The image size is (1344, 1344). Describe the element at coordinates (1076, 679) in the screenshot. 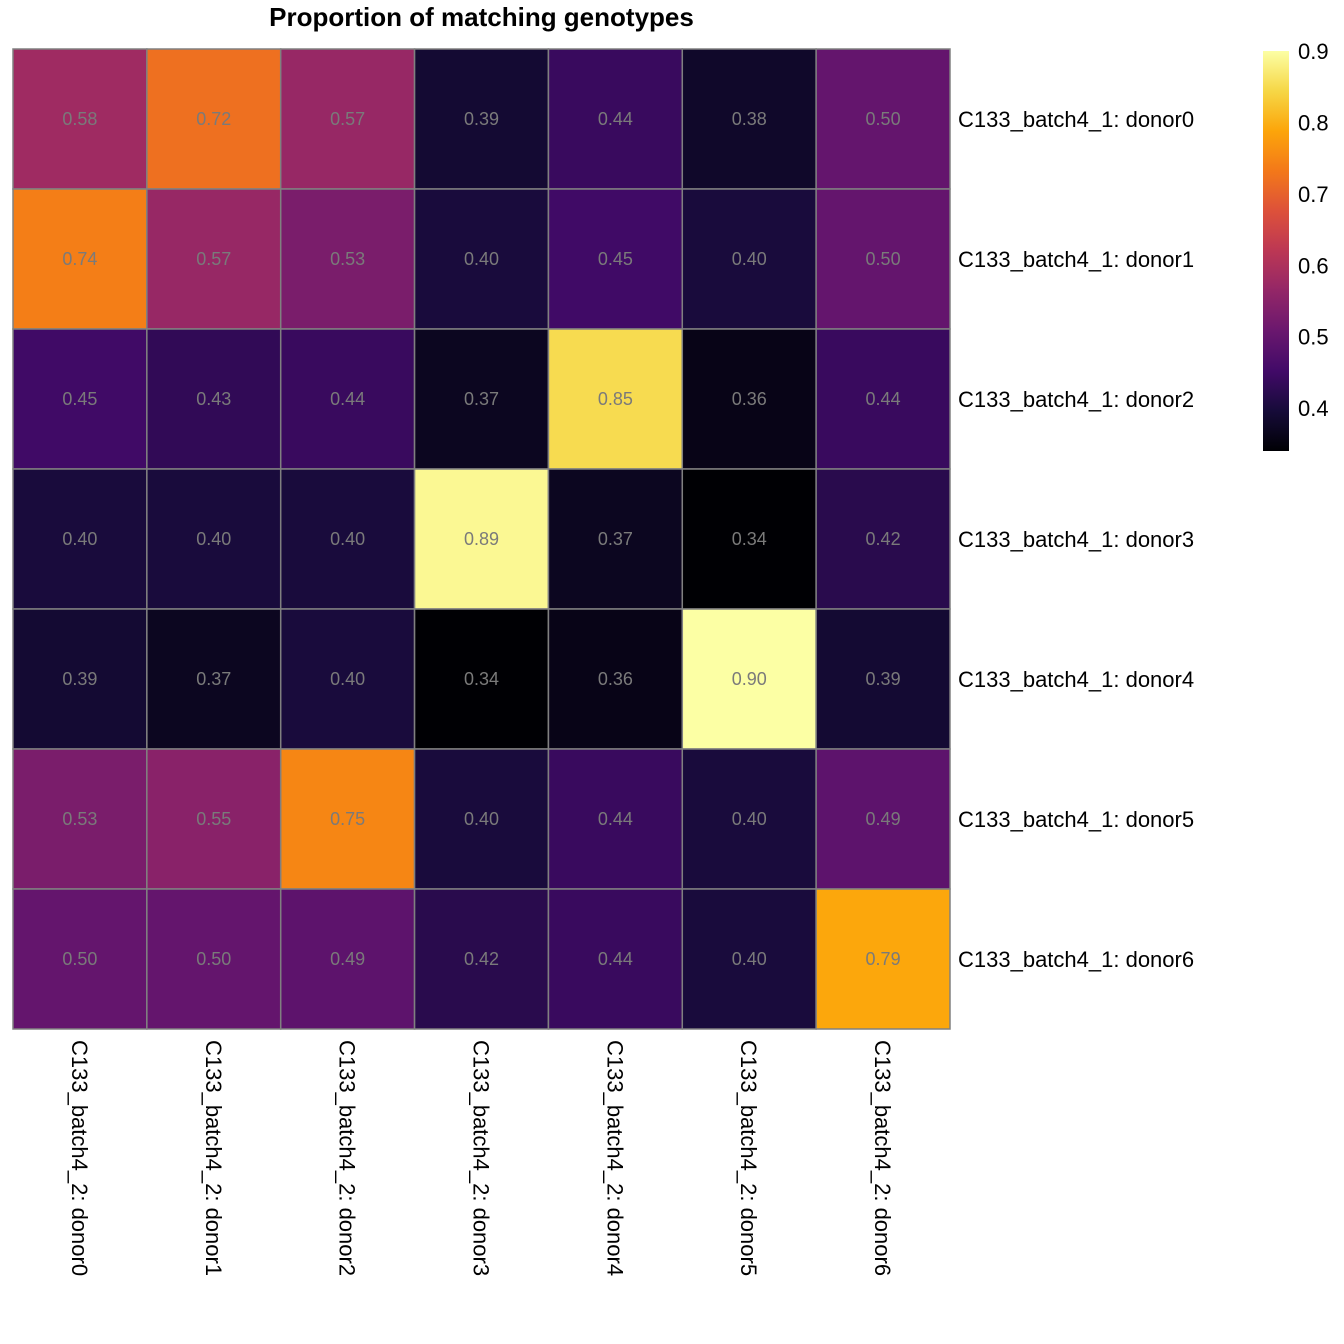

I see `row-label: C133_batch4_1: donor4` at that location.